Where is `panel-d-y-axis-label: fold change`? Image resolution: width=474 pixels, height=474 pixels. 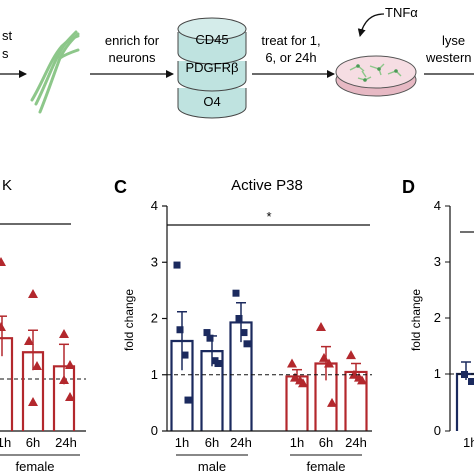 panel-d-y-axis-label: fold change is located at coordinates (416, 320).